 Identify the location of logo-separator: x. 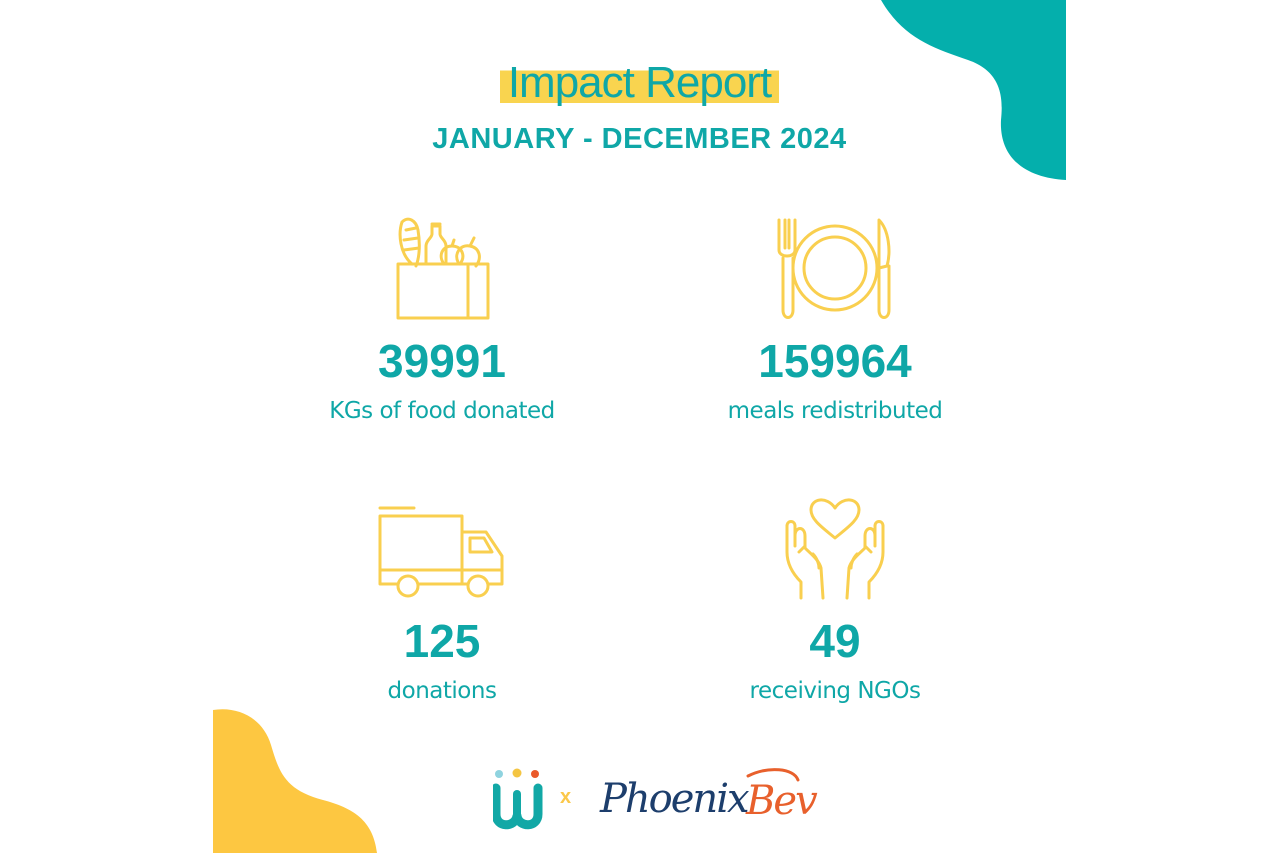
(566, 797).